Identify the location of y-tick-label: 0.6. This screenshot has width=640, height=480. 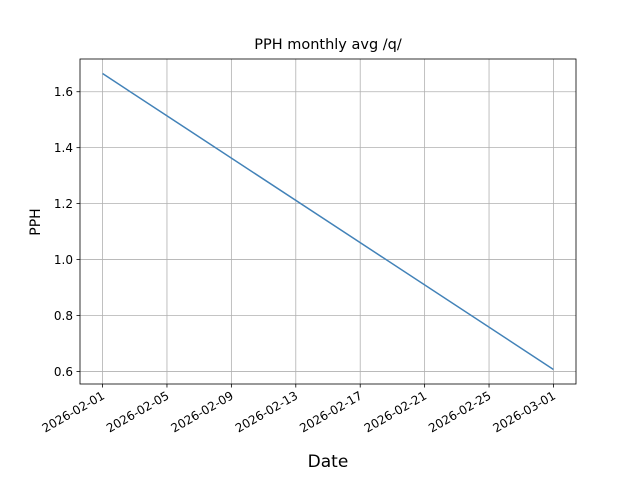
(63, 372).